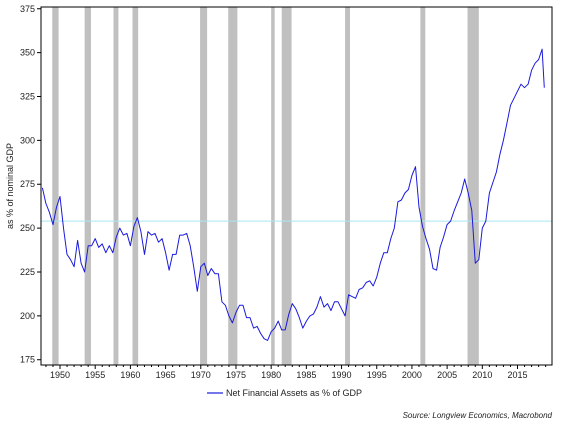 The image size is (567, 426). What do you see at coordinates (482, 375) in the screenshot?
I see `x-tick-label: 2010` at bounding box center [482, 375].